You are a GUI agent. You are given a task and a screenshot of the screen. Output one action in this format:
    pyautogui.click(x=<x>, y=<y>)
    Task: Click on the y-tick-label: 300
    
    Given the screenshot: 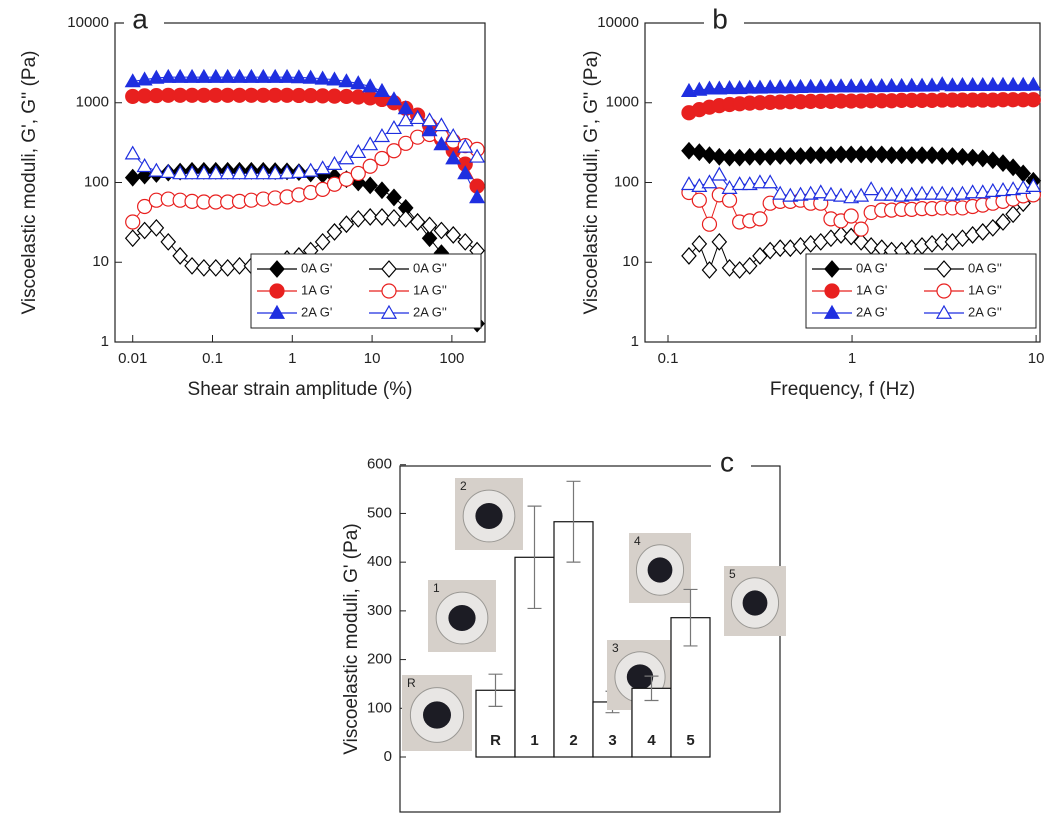 What is the action you would take?
    pyautogui.click(x=379, y=610)
    